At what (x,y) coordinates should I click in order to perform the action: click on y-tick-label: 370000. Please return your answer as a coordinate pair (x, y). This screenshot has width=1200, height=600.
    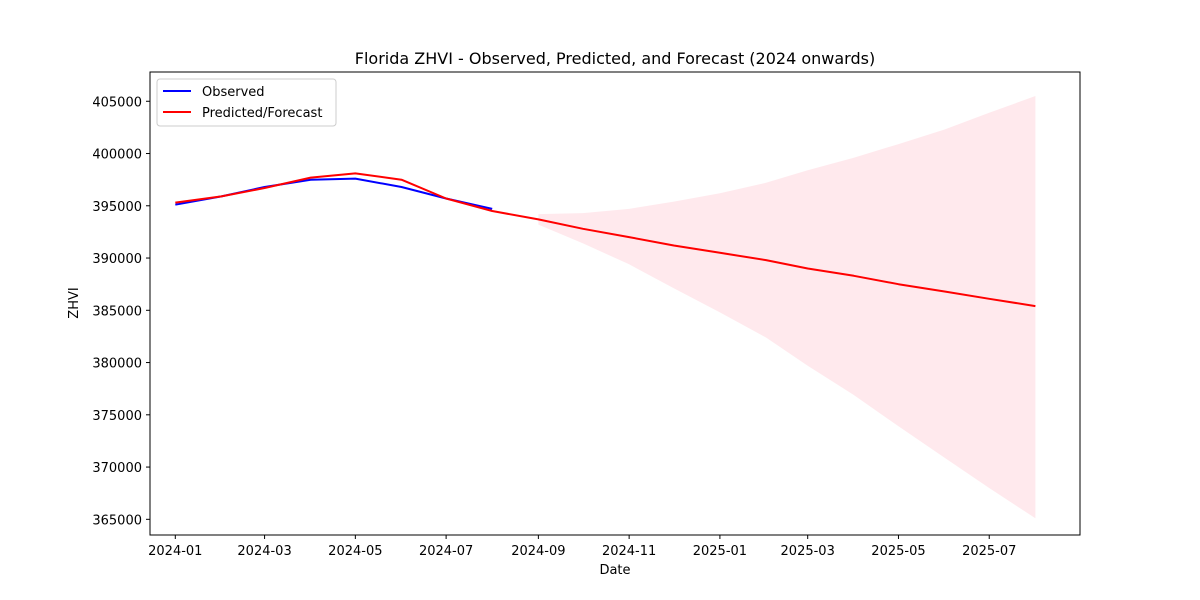
    Looking at the image, I should click on (117, 468).